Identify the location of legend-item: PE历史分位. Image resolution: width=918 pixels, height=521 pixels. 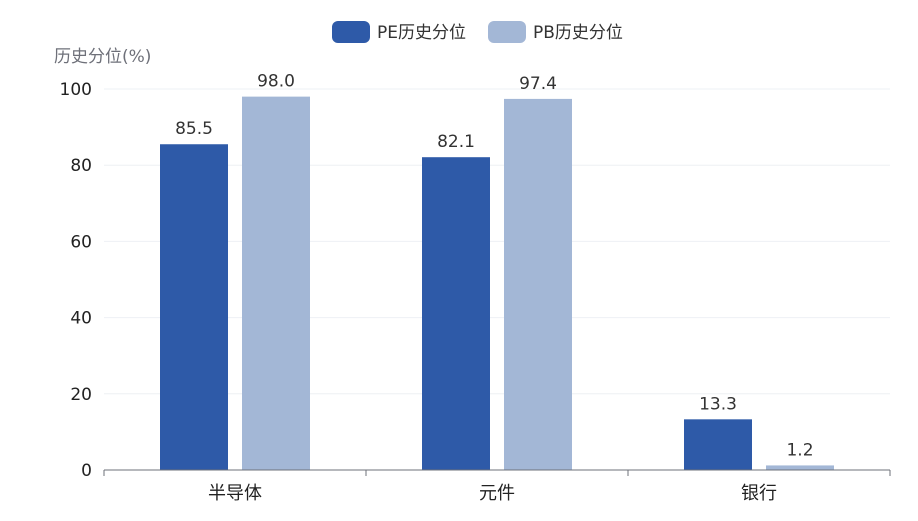
(399, 32).